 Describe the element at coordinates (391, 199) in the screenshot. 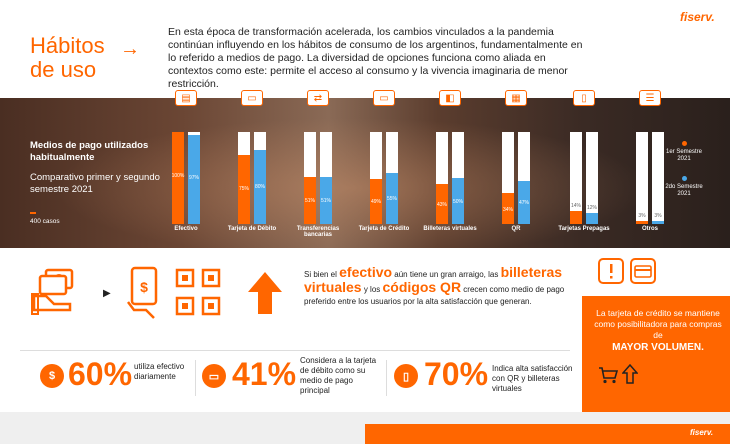

I see `bar-value-label: 55%` at that location.